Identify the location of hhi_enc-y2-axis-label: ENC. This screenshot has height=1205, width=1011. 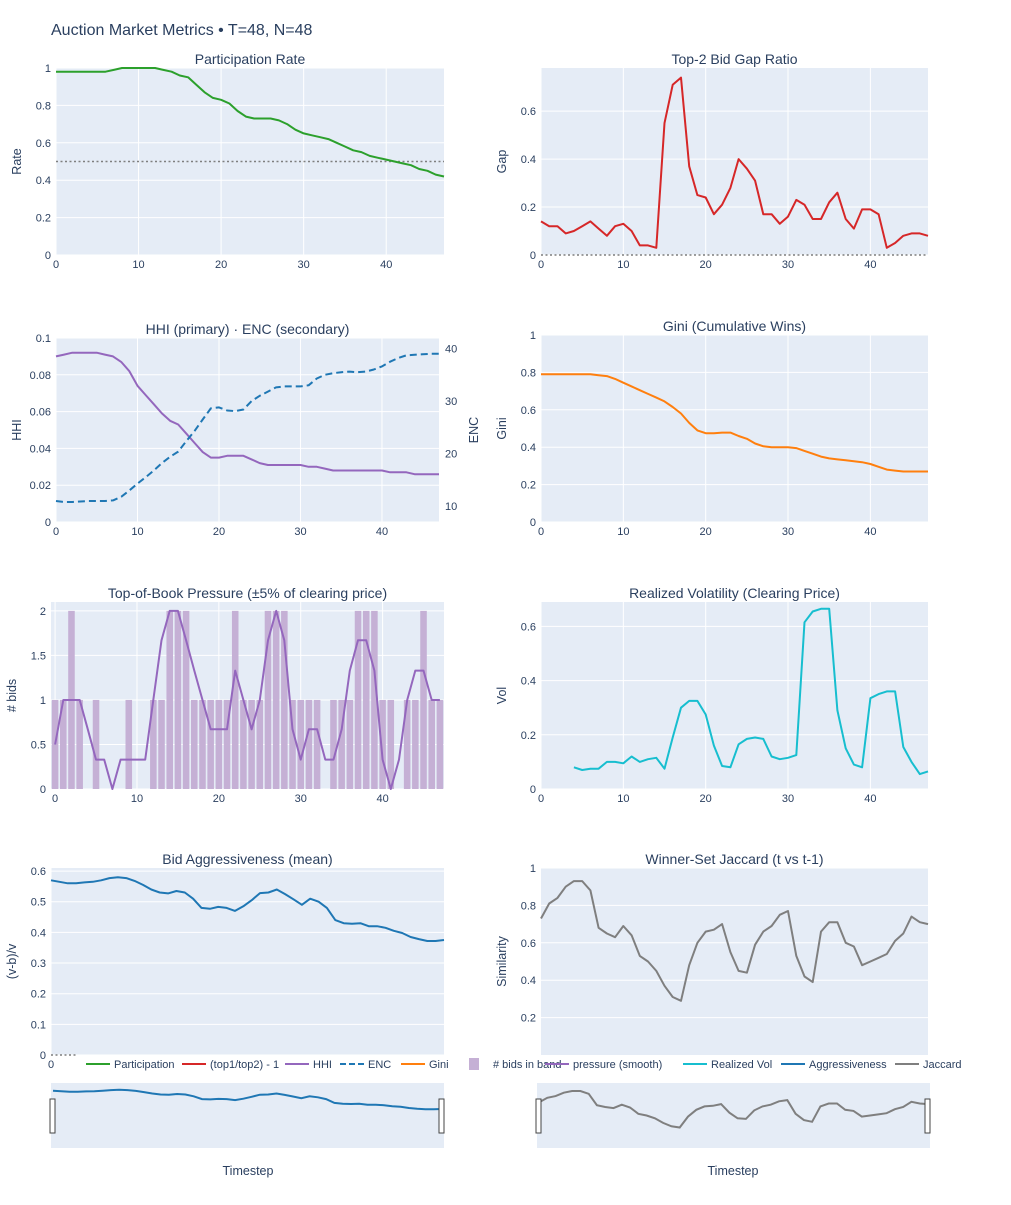
(474, 430).